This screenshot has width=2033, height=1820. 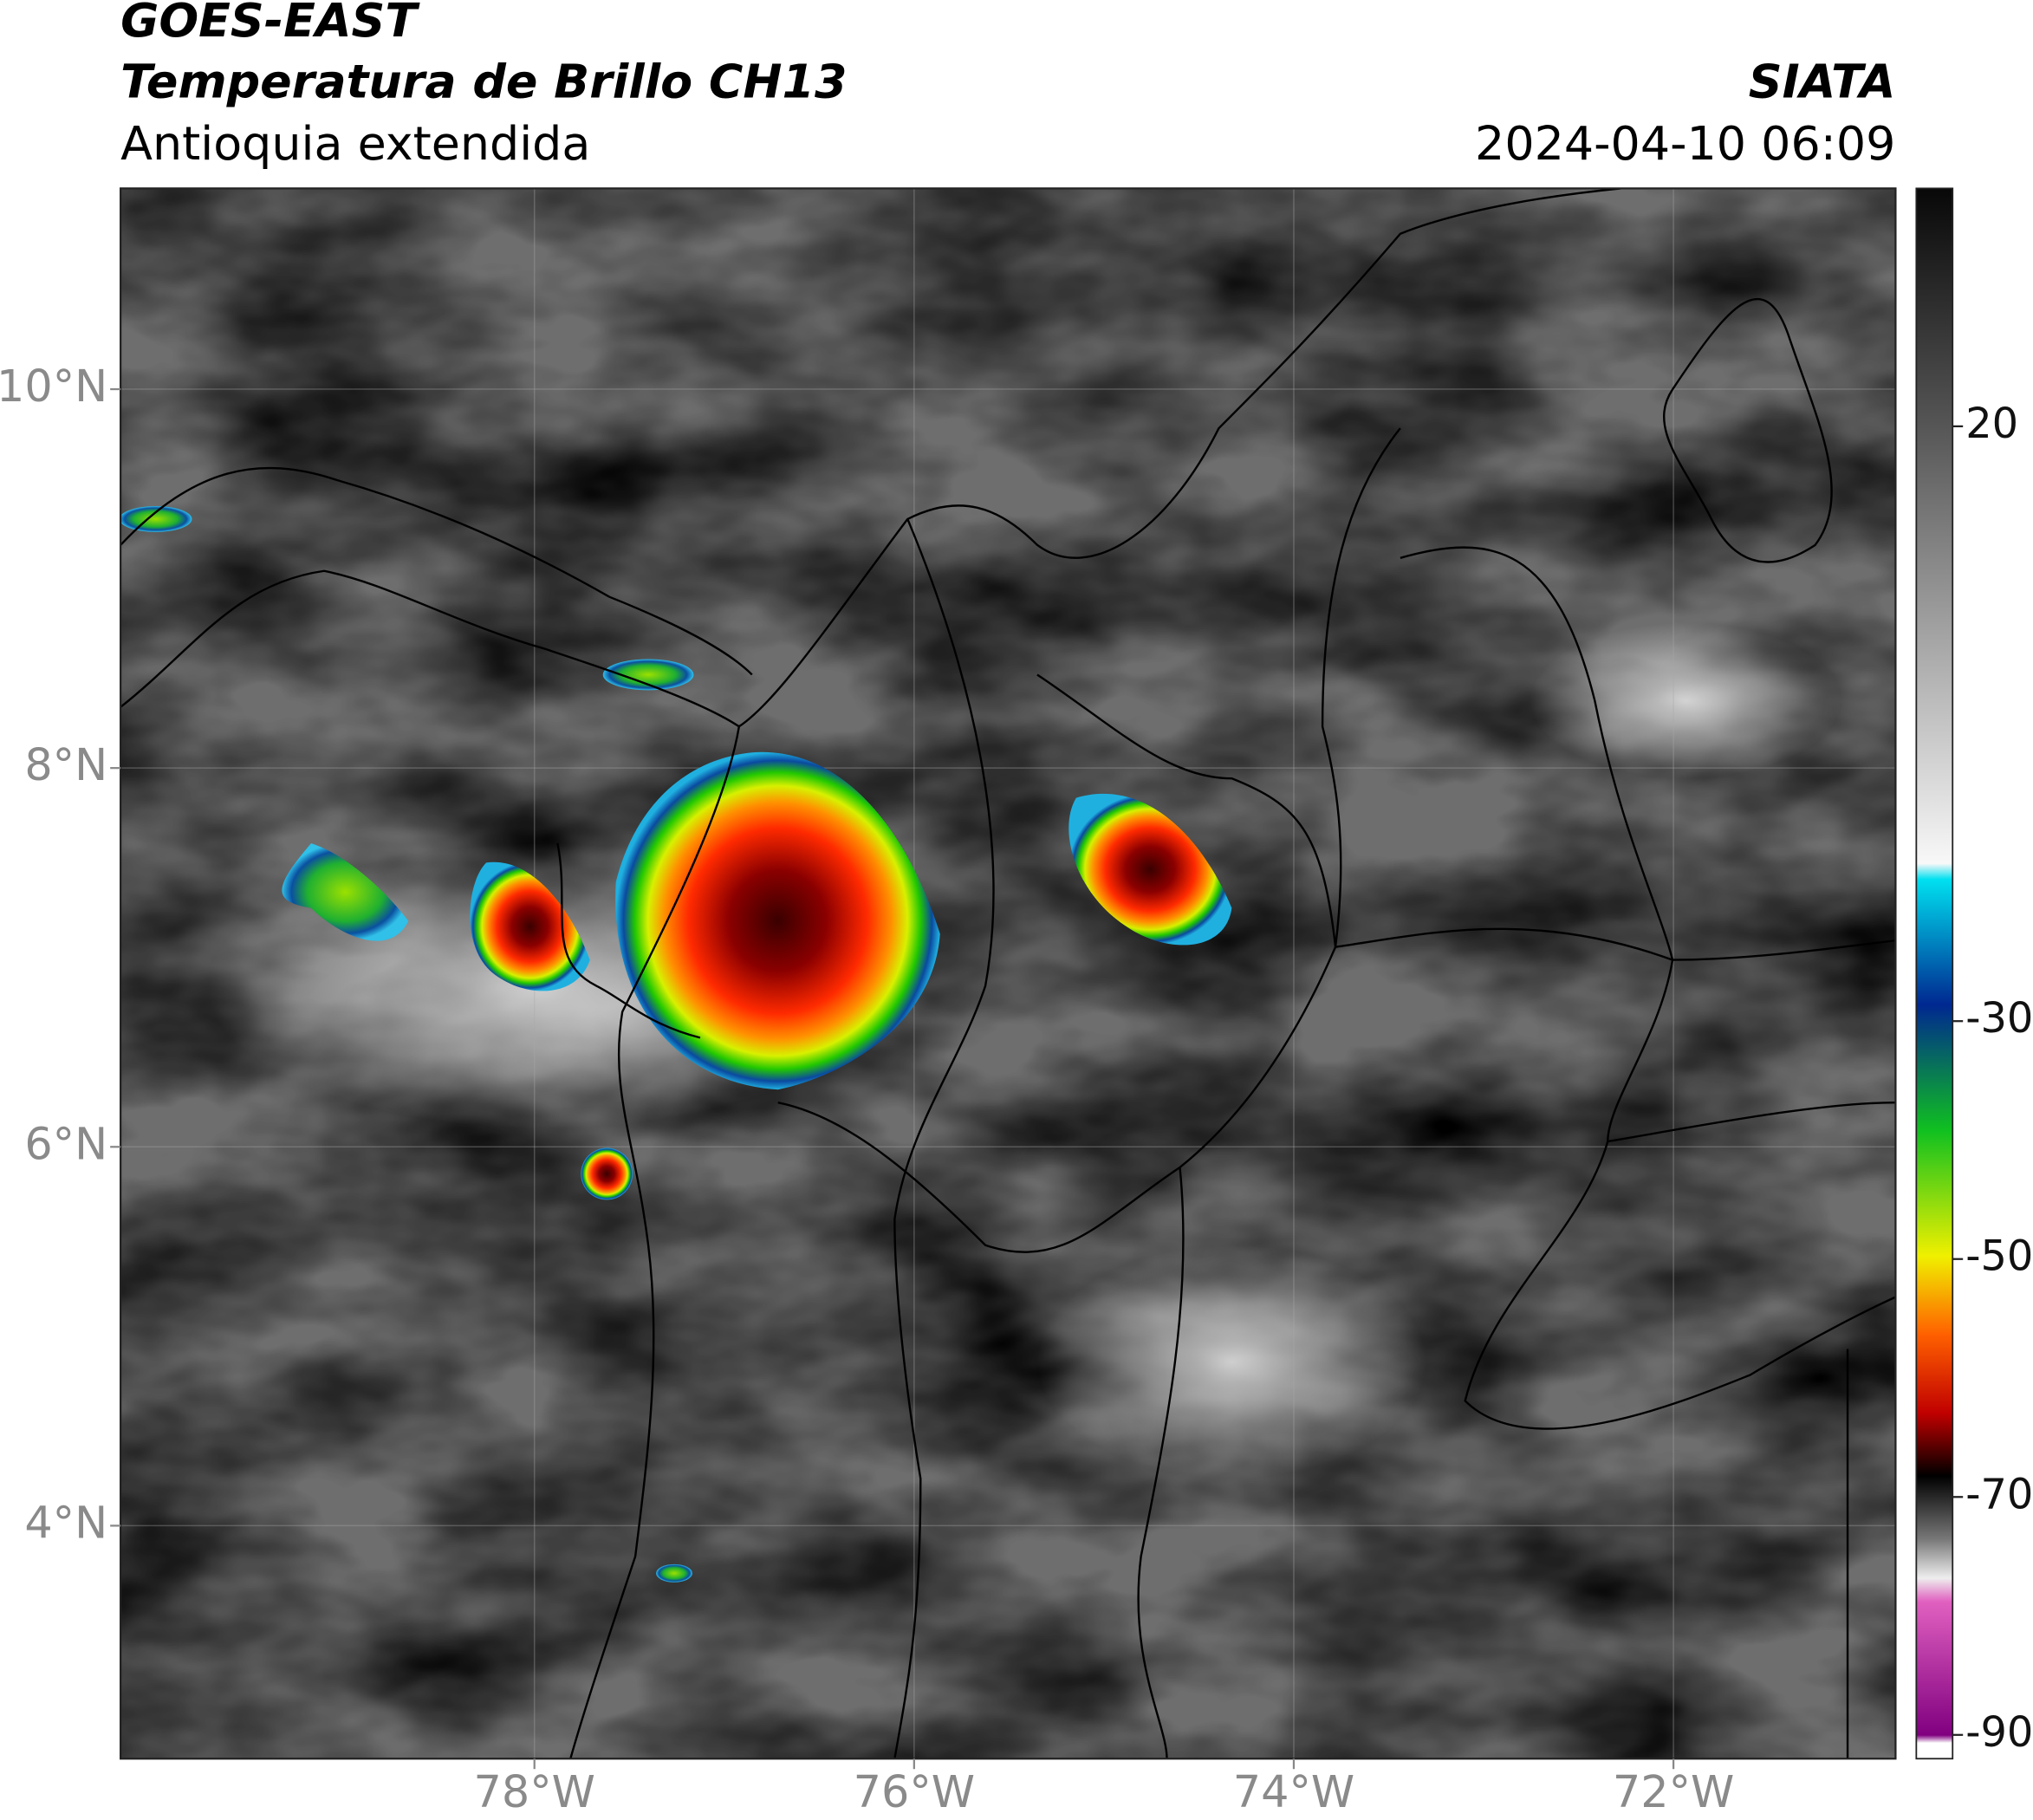 What do you see at coordinates (483, 81) in the screenshot?
I see `subtitle: Temperatura de Brillo CH13` at bounding box center [483, 81].